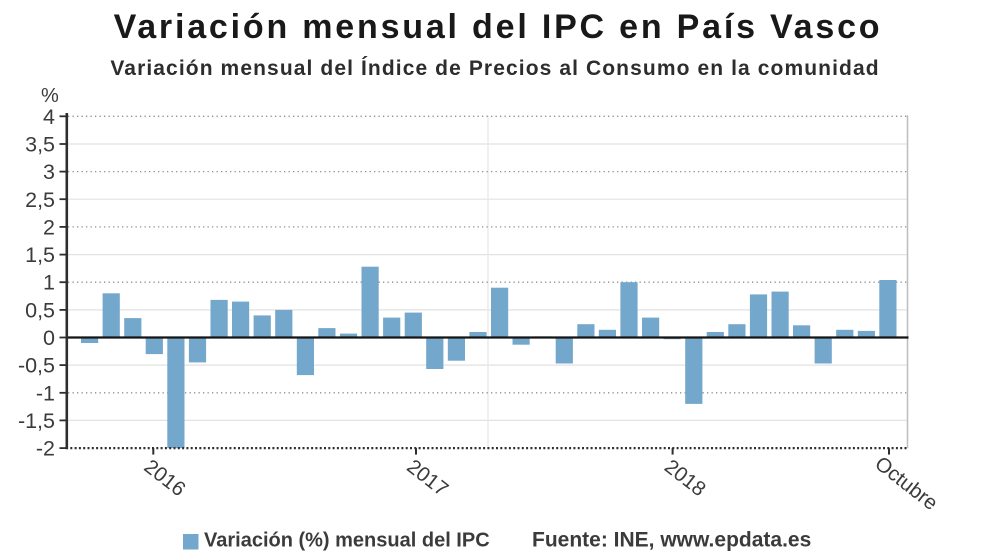  What do you see at coordinates (49, 338) in the screenshot?
I see `svg-text: 0` at bounding box center [49, 338].